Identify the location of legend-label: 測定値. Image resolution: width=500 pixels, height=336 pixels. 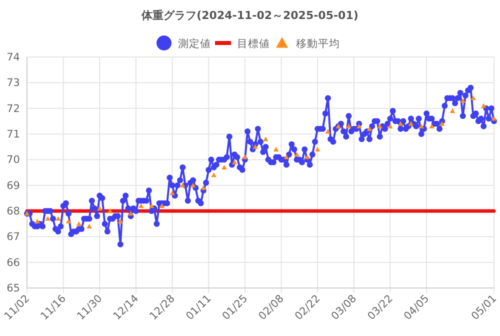
(194, 43).